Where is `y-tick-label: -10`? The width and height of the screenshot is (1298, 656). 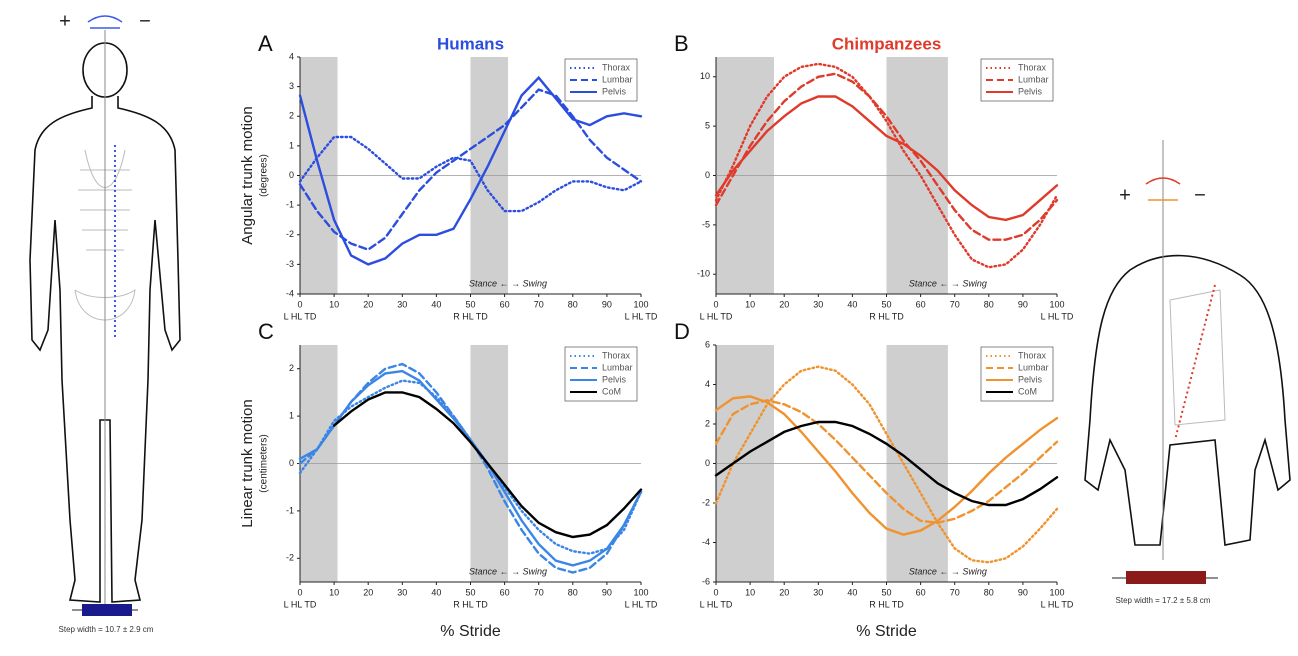 y-tick-label: -10 is located at coordinates (703, 274).